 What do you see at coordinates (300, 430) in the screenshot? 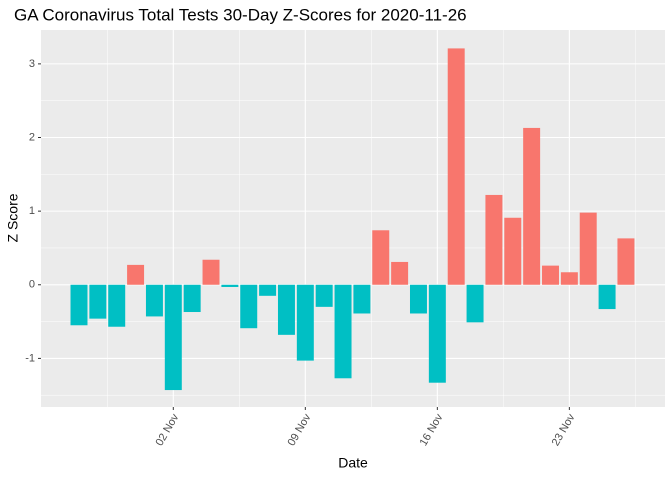
I see `x-tick-label: 09 Nov` at bounding box center [300, 430].